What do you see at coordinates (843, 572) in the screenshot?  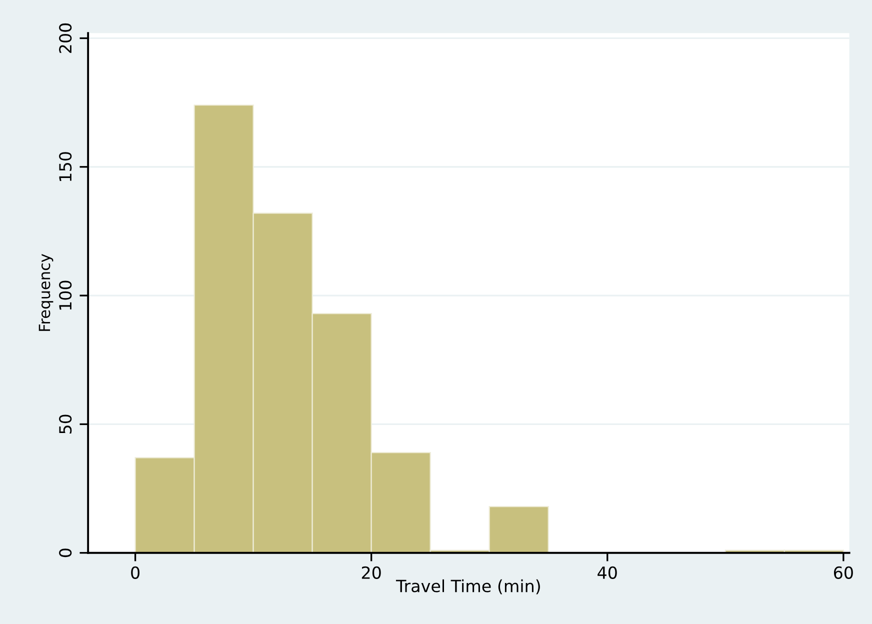 I see `x-tick-label: 60` at bounding box center [843, 572].